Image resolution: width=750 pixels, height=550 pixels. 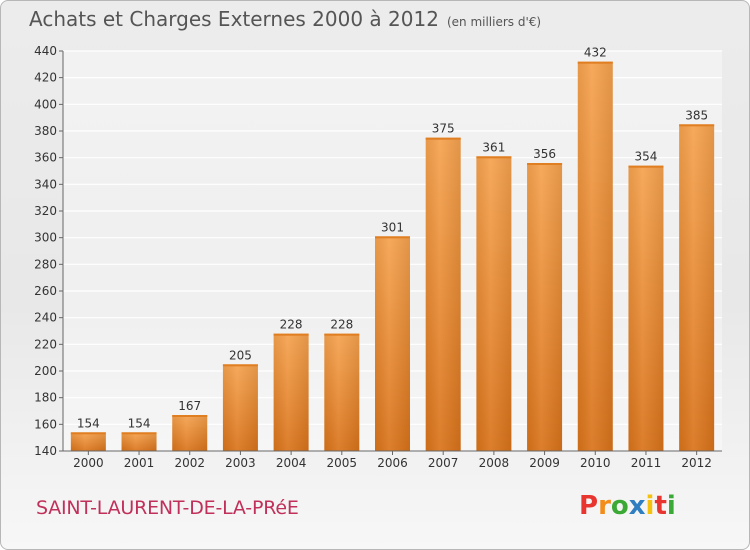 I want to click on bar-top-2007, so click(x=443, y=138).